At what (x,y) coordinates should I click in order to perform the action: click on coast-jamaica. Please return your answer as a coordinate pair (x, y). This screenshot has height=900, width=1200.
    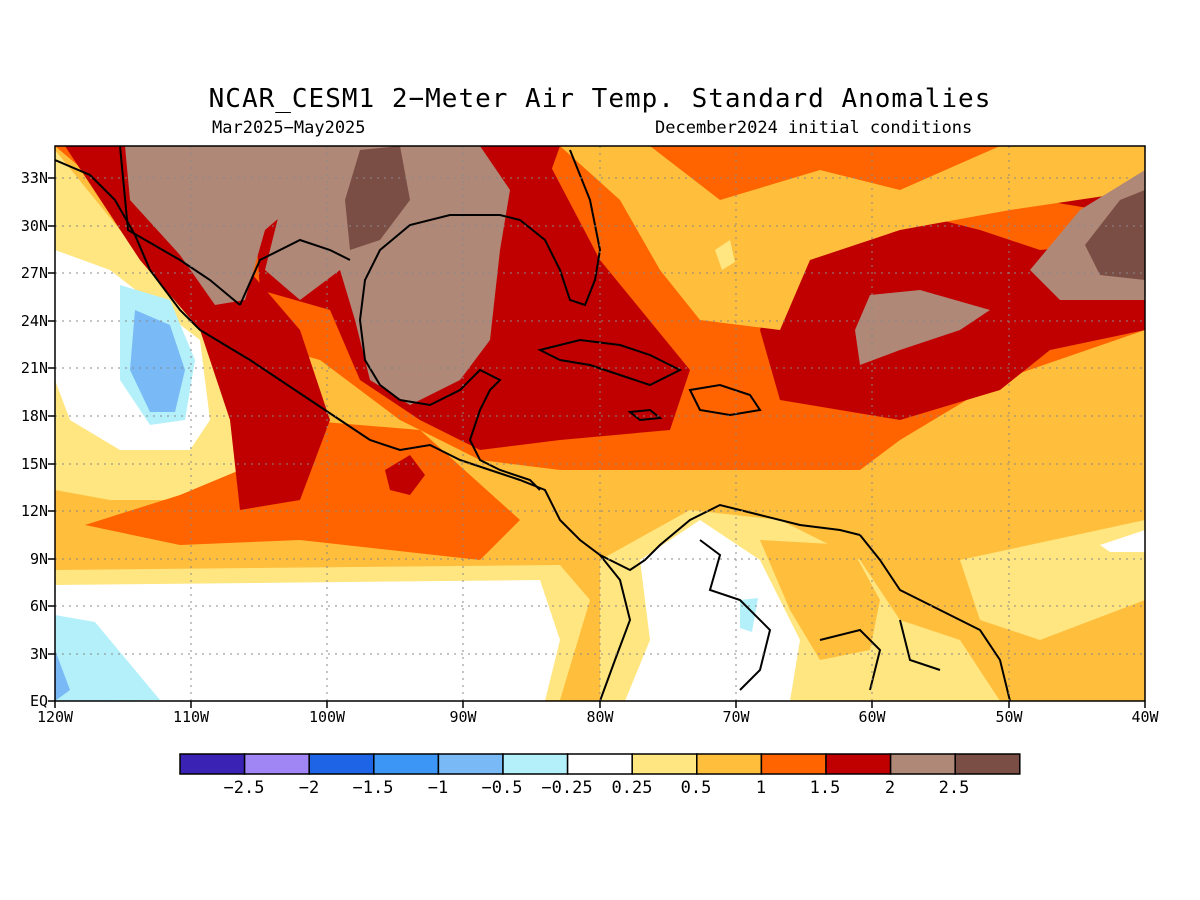
    Looking at the image, I should click on (645, 415).